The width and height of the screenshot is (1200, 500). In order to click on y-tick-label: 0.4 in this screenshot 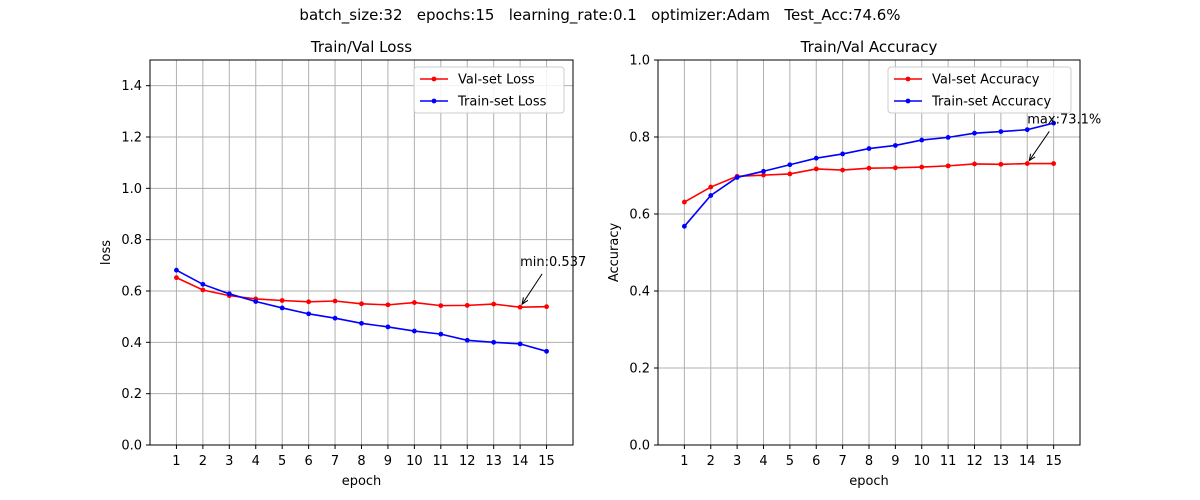, I will do `click(639, 292)`.